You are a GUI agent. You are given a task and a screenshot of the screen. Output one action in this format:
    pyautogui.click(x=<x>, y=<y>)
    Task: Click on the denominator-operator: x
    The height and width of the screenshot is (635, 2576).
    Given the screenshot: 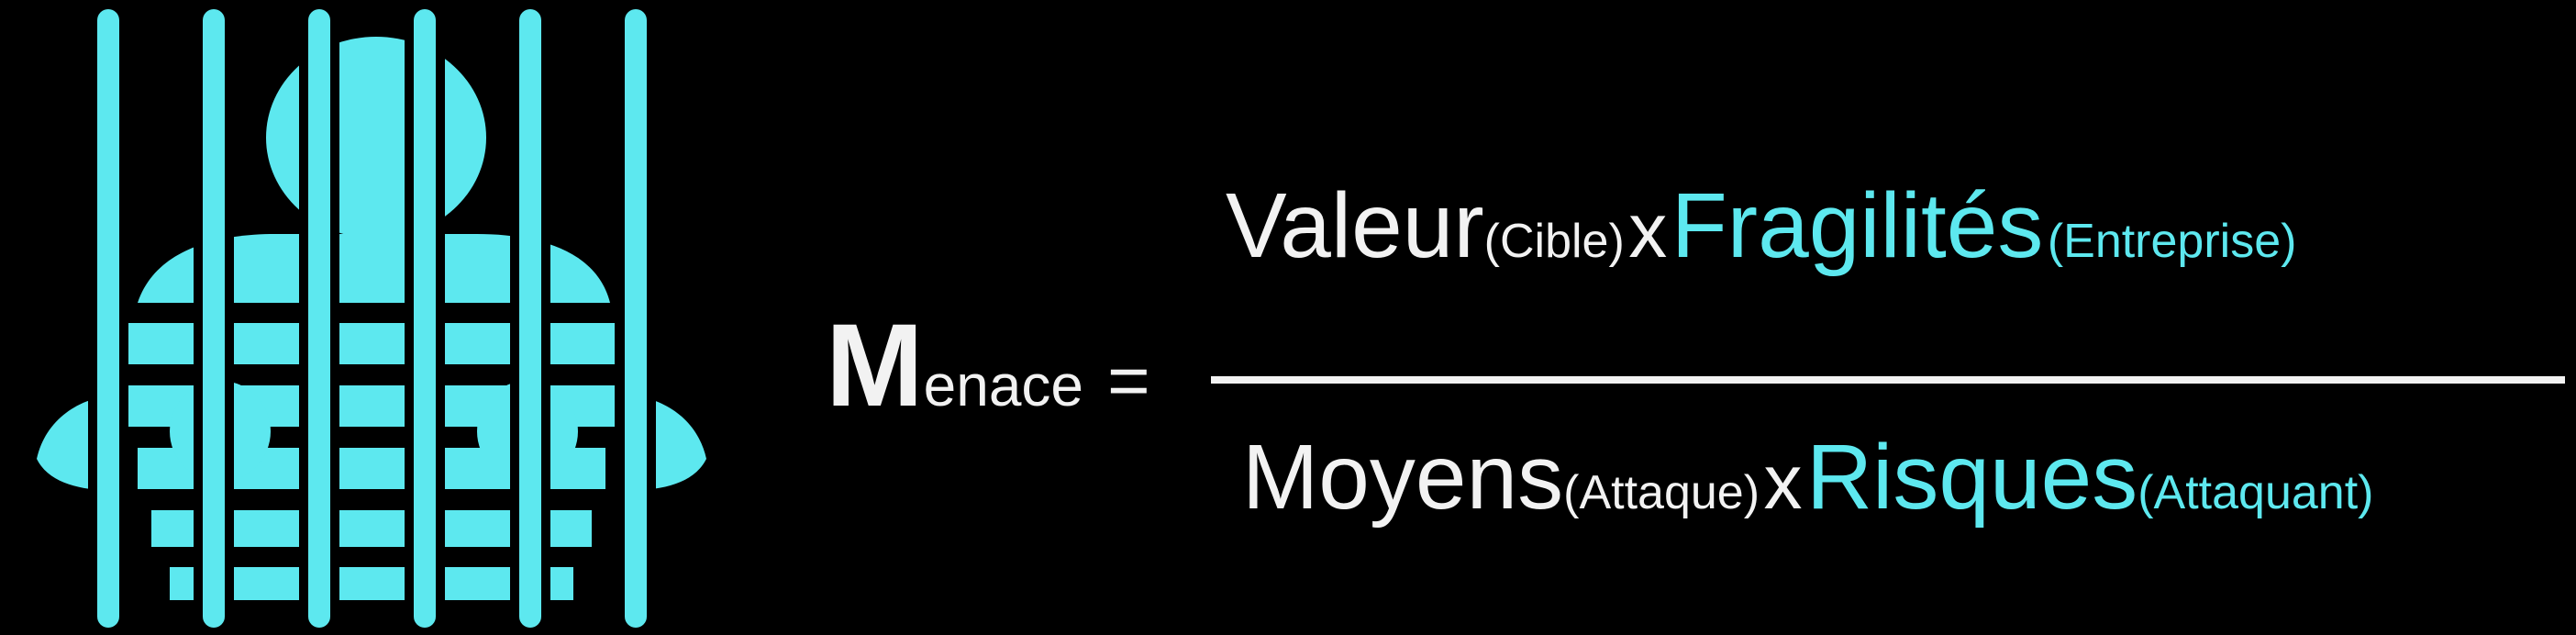 What is the action you would take?
    pyautogui.click(x=1783, y=482)
    